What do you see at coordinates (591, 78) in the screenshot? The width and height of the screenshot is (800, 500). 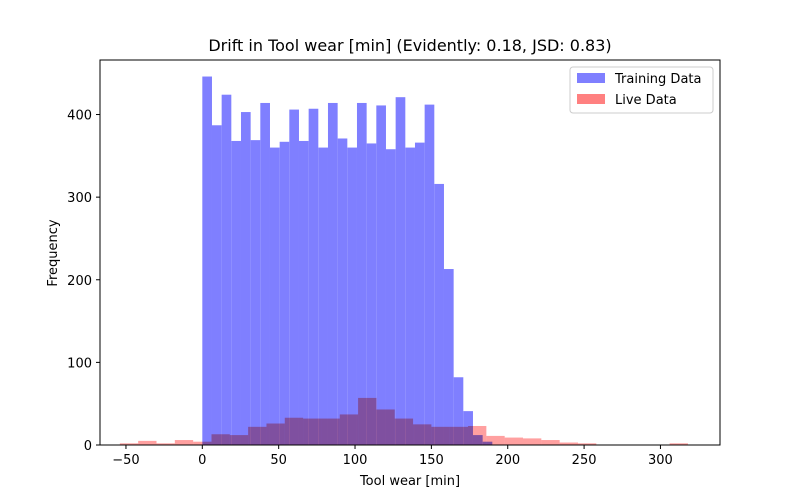 I see `legend-swatch-training` at bounding box center [591, 78].